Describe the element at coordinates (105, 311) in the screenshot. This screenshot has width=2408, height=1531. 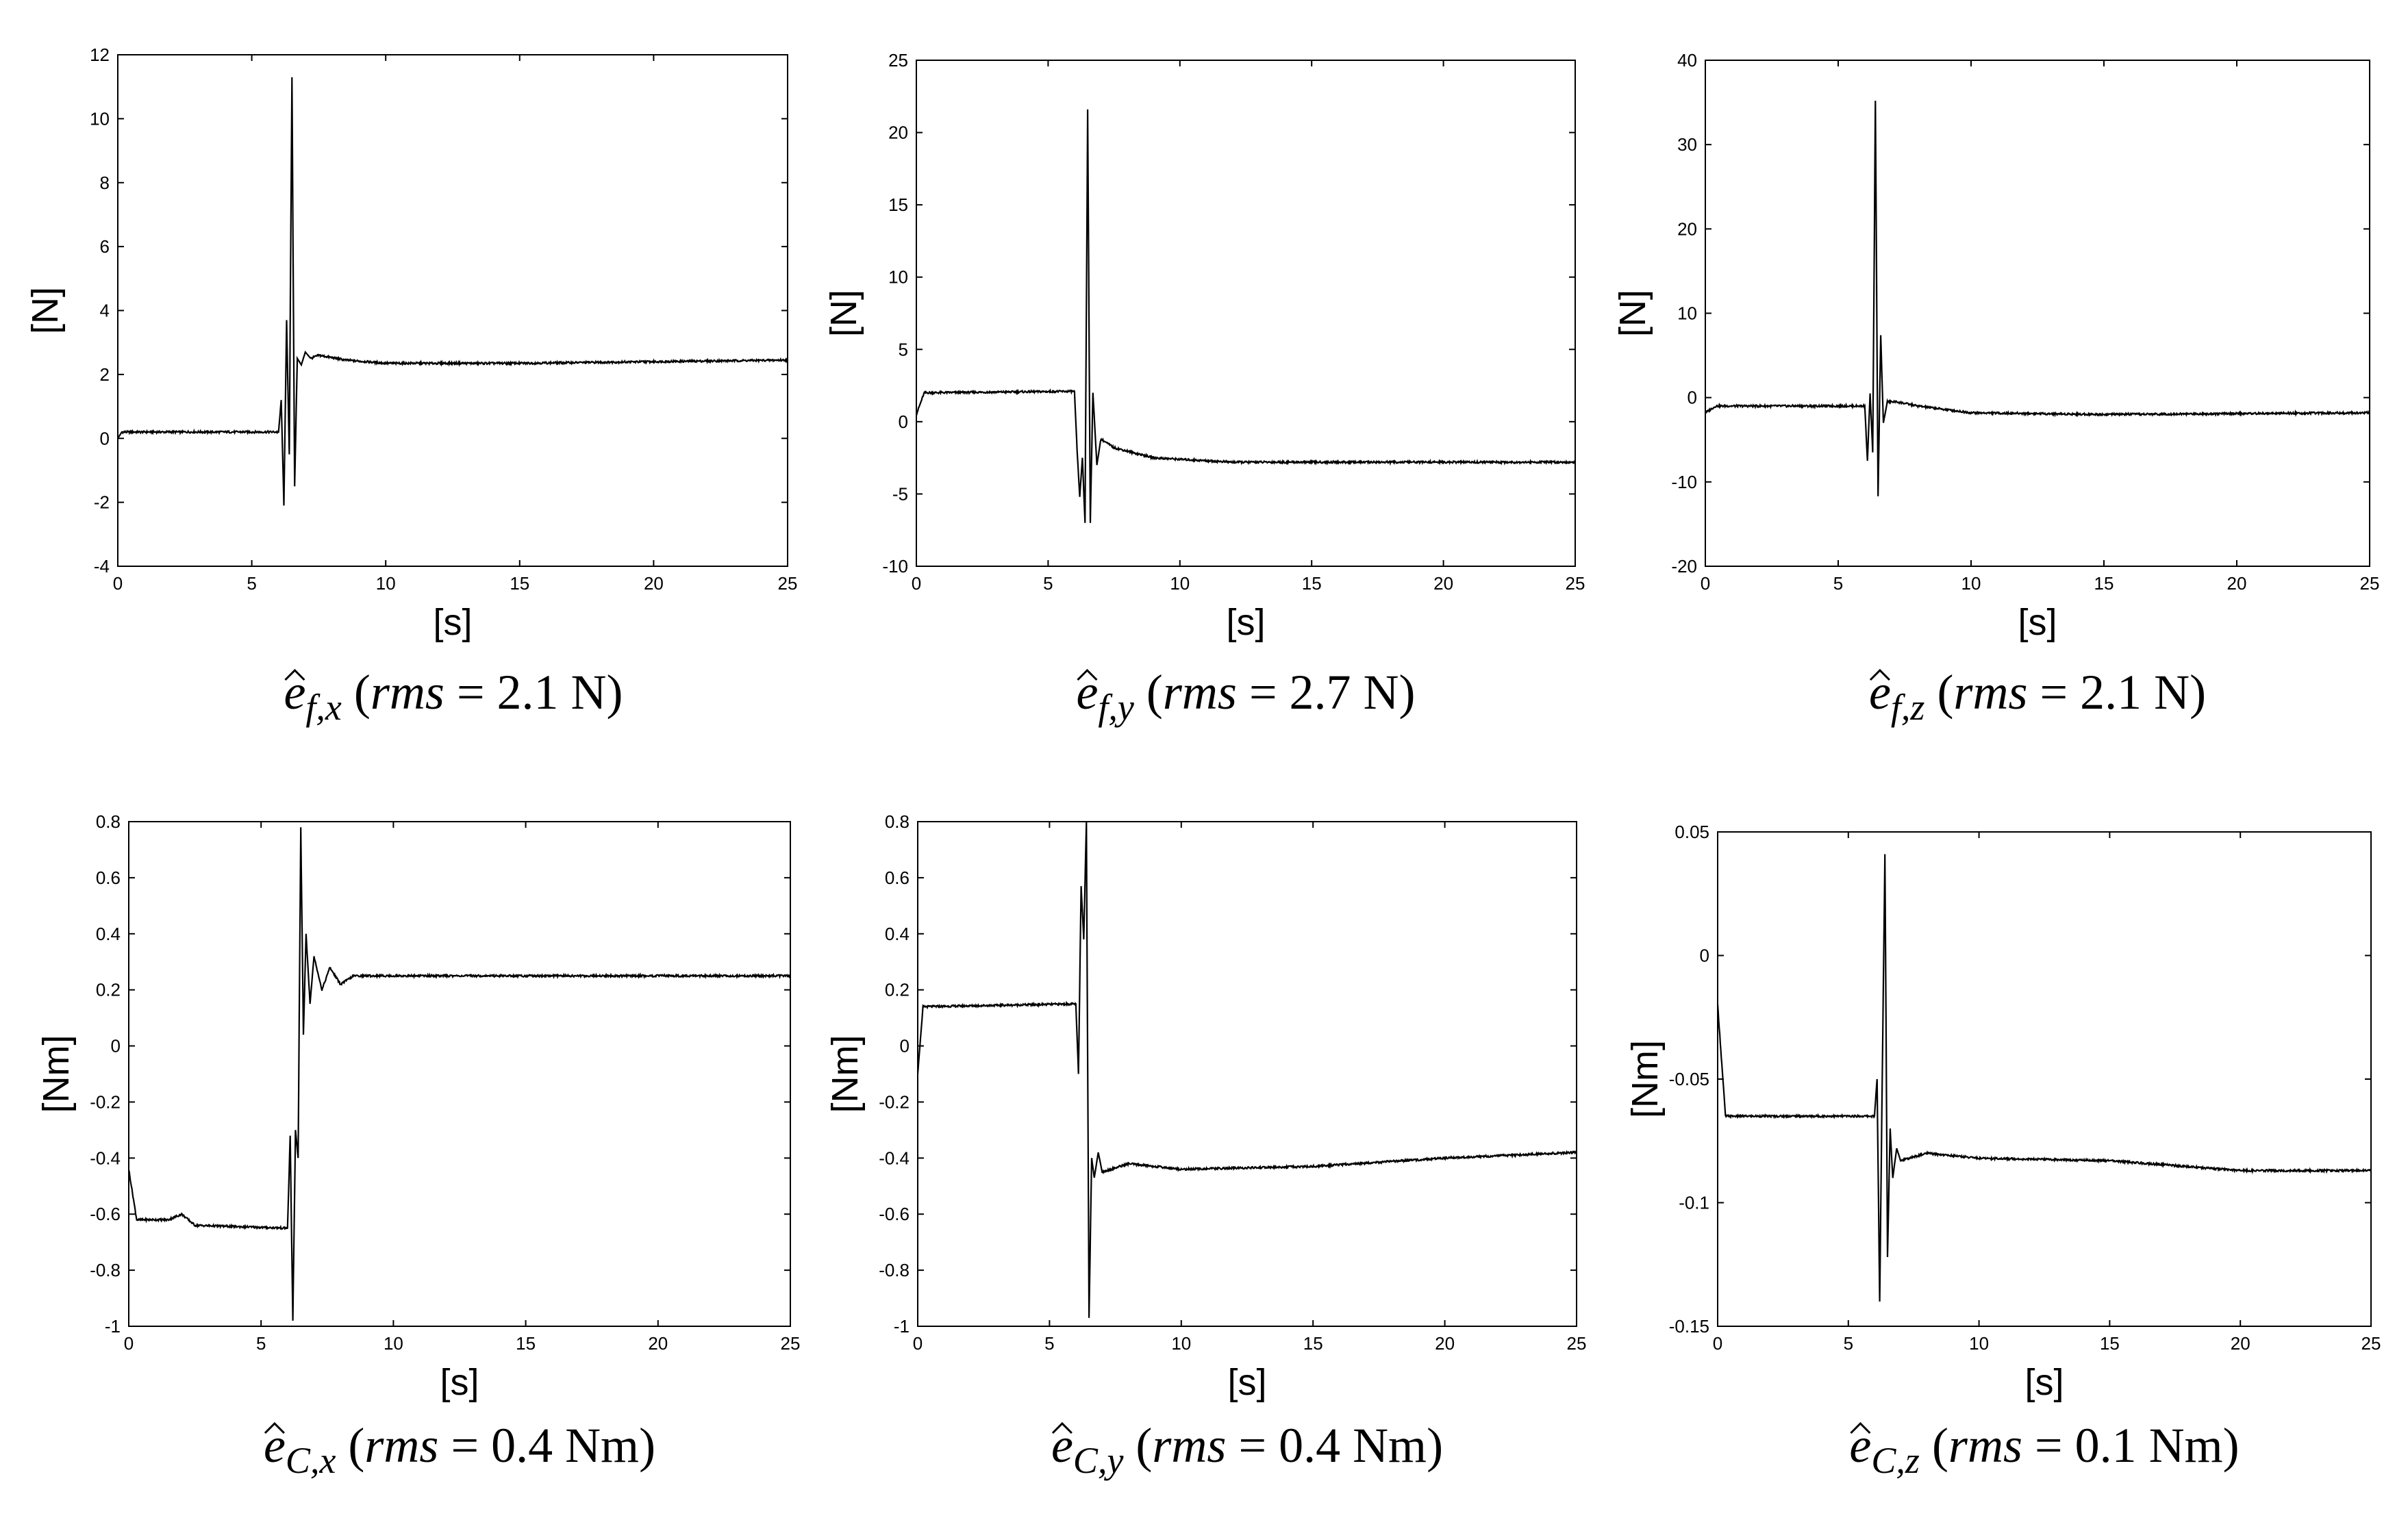
I see `y-tick-label: 4` at that location.